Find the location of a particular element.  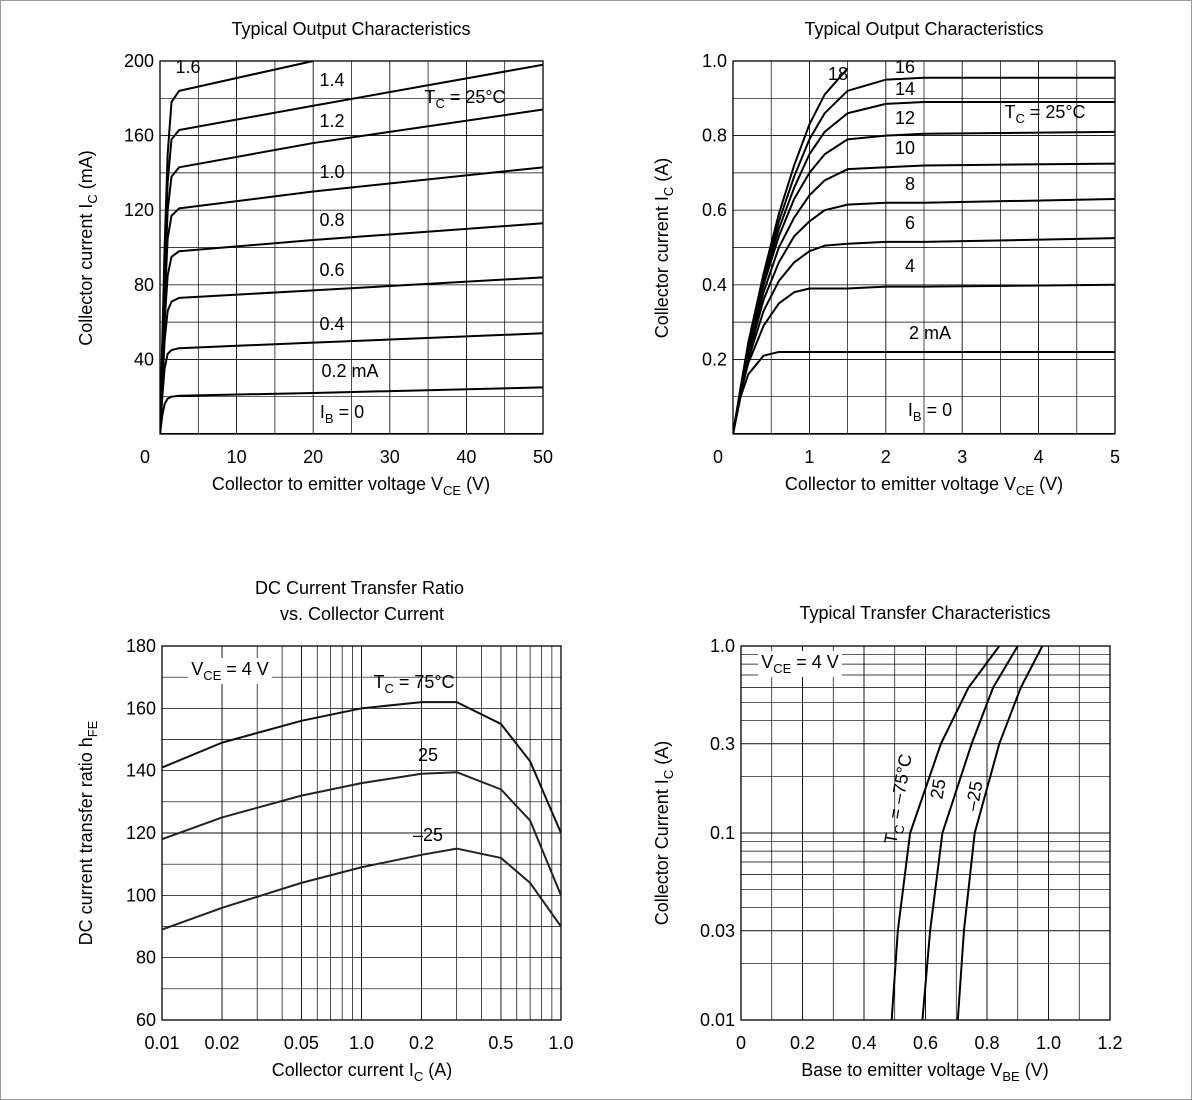

series-label: 18 is located at coordinates (838, 74).